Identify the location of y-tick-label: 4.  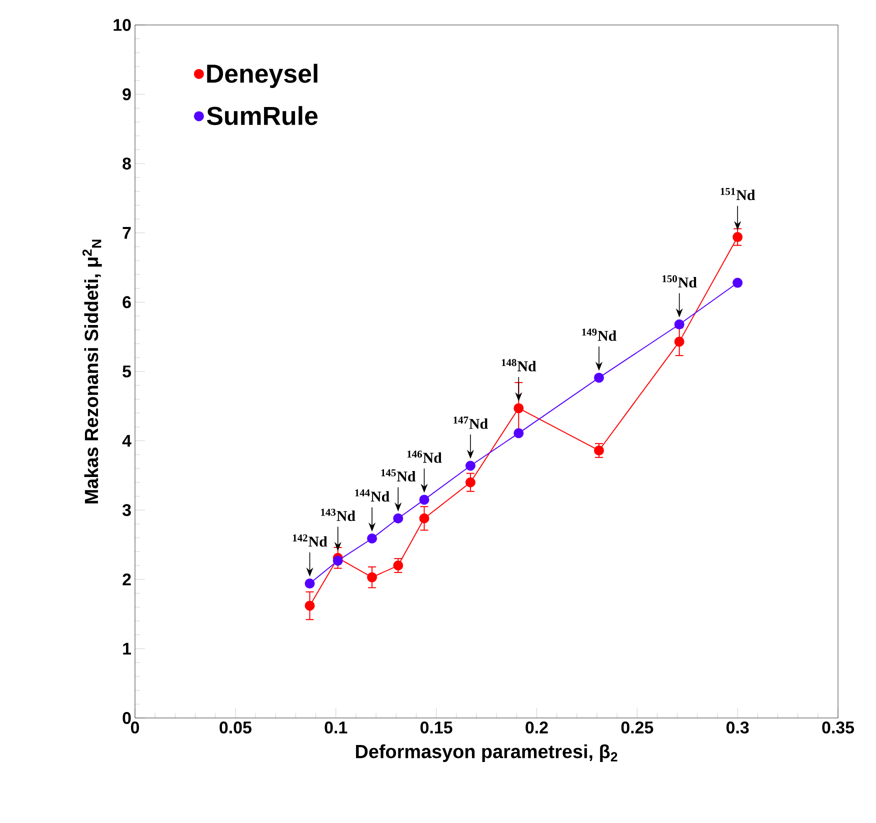
(127, 440).